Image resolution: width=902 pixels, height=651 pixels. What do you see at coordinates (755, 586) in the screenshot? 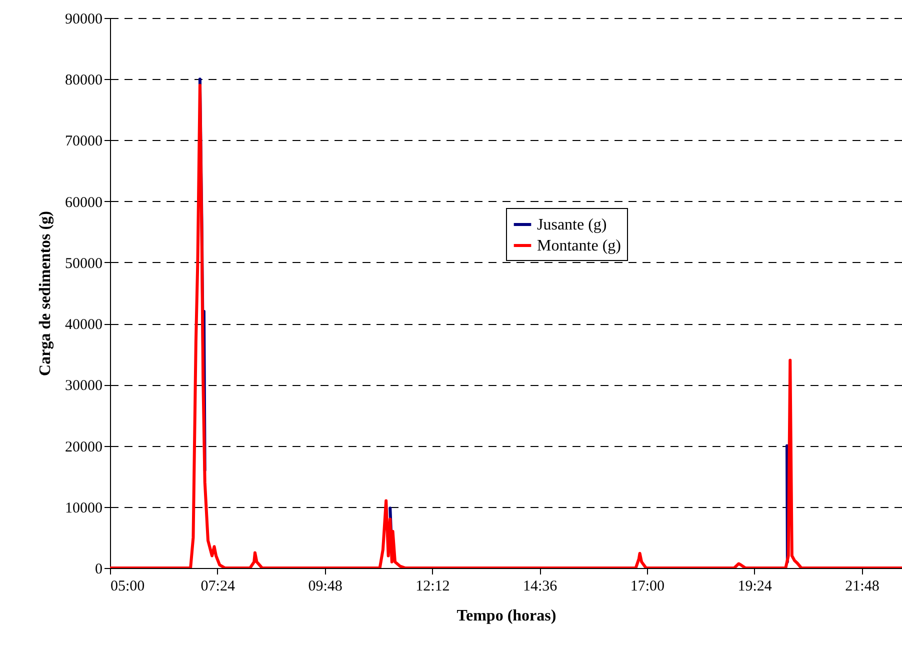
I see `x-tick-label: 19:24` at bounding box center [755, 586].